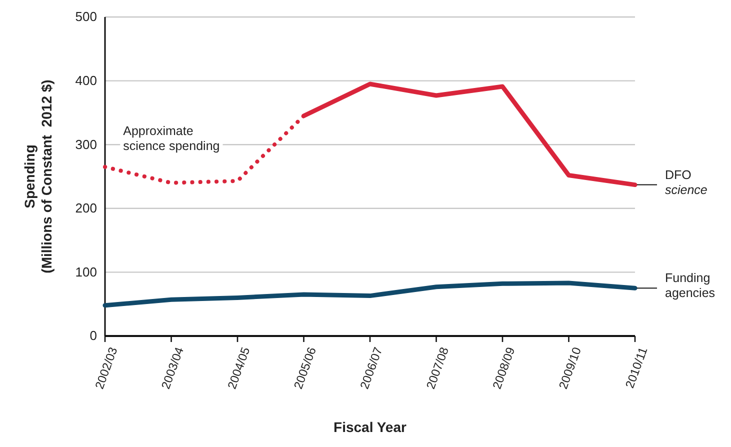 The width and height of the screenshot is (731, 447). What do you see at coordinates (371, 427) in the screenshot?
I see `x-axis-title: Fiscal Year` at bounding box center [371, 427].